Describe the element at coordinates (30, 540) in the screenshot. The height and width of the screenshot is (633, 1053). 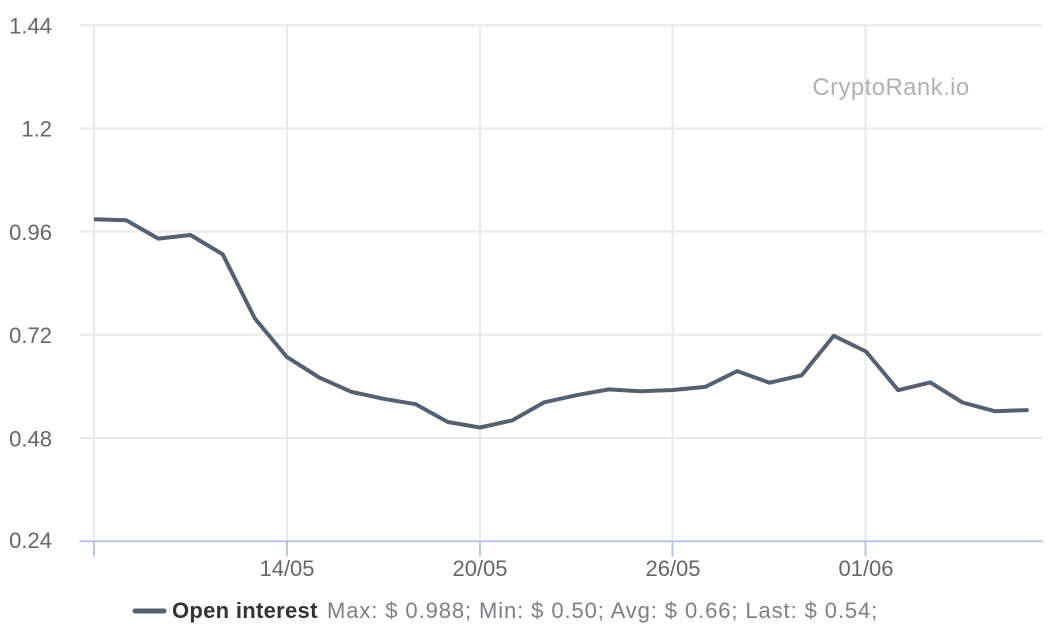
I see `svg-text: 0.24` at that location.